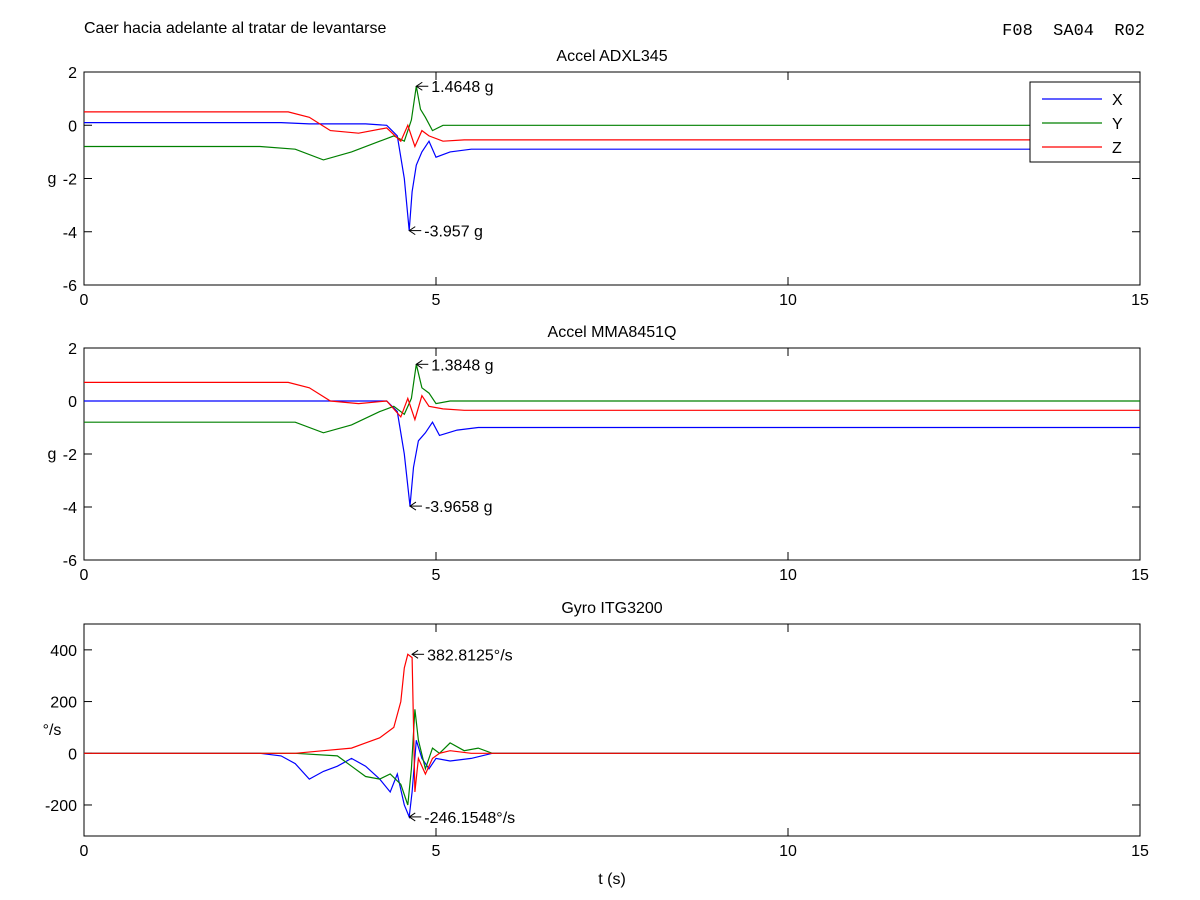 The width and height of the screenshot is (1200, 900). Describe the element at coordinates (470, 655) in the screenshot. I see `annotation-label: 382.8125°/s` at that location.